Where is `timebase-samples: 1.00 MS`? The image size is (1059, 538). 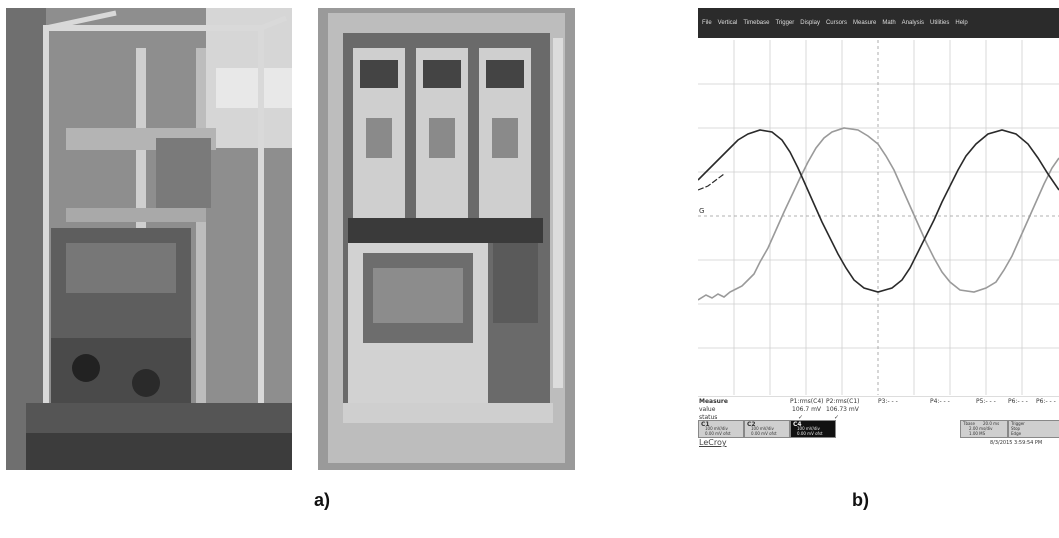 timebase-samples: 1.00 MS is located at coordinates (977, 433).